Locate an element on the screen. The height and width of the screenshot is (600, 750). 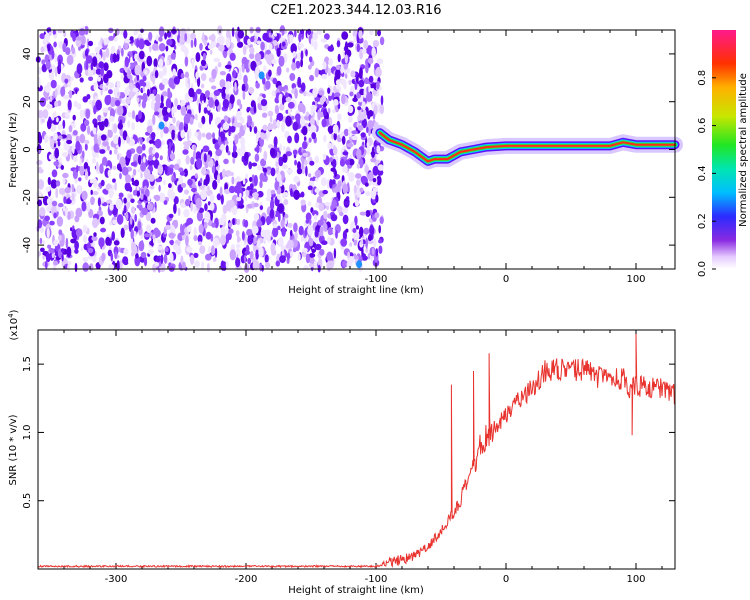
colorbar-title: Normalized spectral amplitude is located at coordinates (743, 150).